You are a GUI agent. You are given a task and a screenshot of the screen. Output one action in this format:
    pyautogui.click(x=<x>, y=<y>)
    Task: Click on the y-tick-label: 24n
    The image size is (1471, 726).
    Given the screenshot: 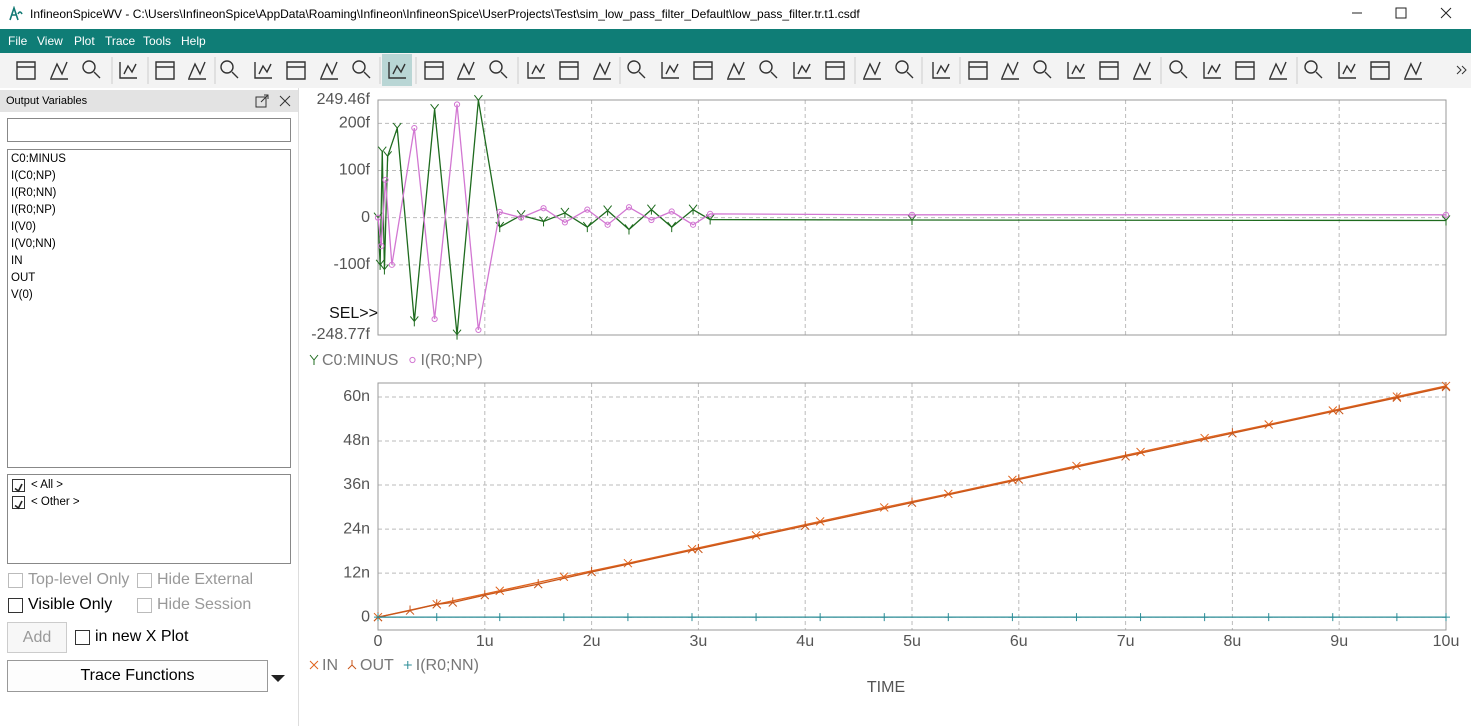 What is the action you would take?
    pyautogui.click(x=356, y=528)
    